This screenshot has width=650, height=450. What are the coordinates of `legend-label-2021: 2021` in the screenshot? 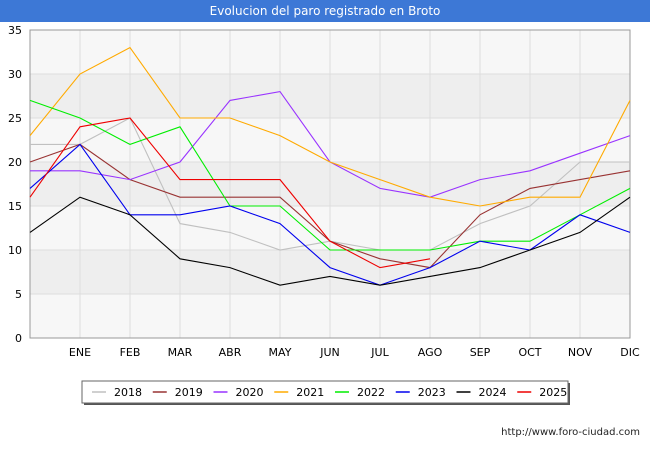 It's located at (310, 392).